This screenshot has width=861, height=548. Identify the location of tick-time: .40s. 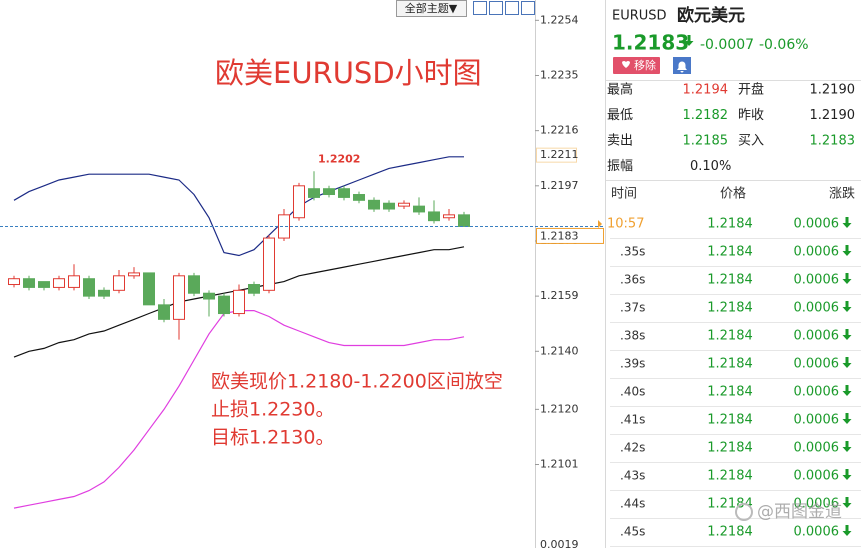
(632, 392).